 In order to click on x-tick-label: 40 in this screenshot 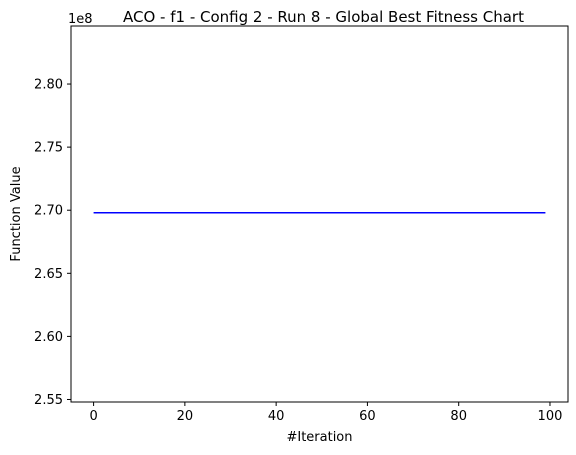, I will do `click(276, 416)`.